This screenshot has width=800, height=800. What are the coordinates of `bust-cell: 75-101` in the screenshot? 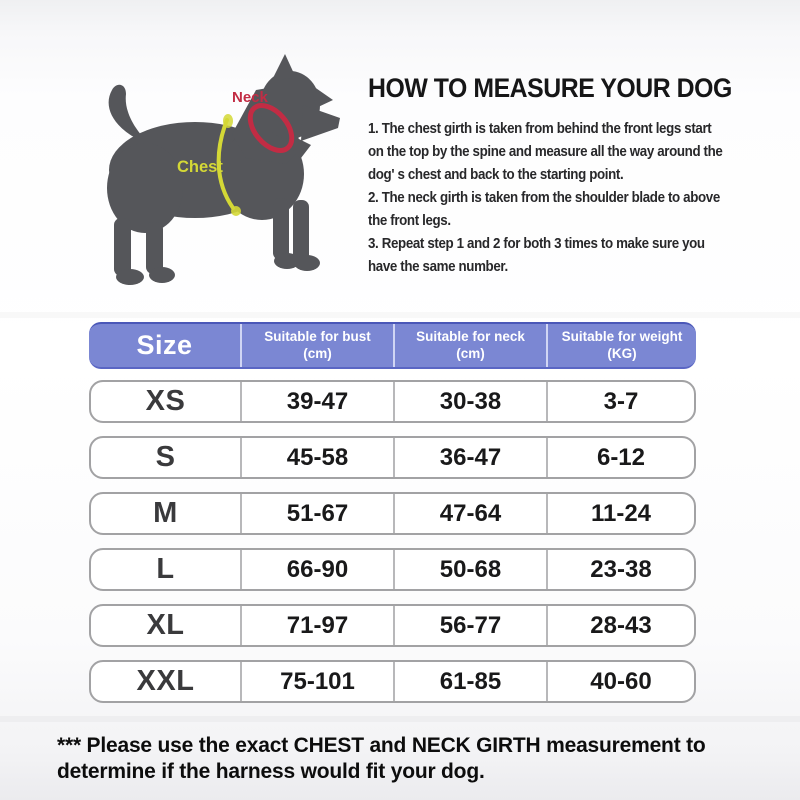 It's located at (316, 681).